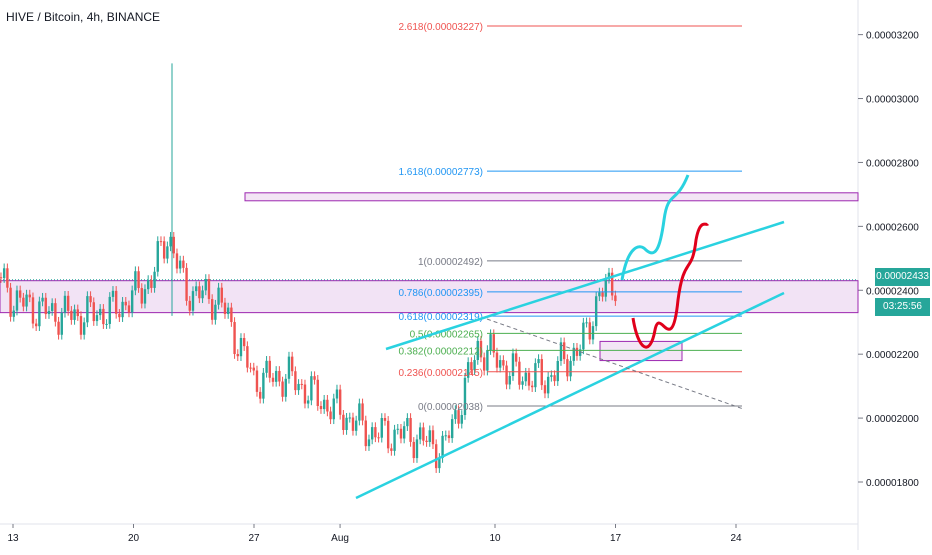 The height and width of the screenshot is (555, 932). What do you see at coordinates (892, 227) in the screenshot?
I see `y-tick-label: 0.00002600` at bounding box center [892, 227].